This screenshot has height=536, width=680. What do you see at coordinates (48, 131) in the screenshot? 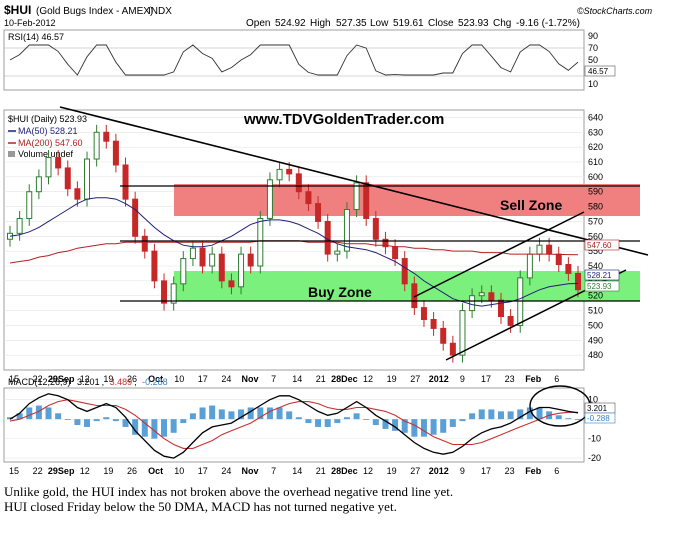
I see `ma50-legend: MA(50) 528.21` at bounding box center [48, 131].